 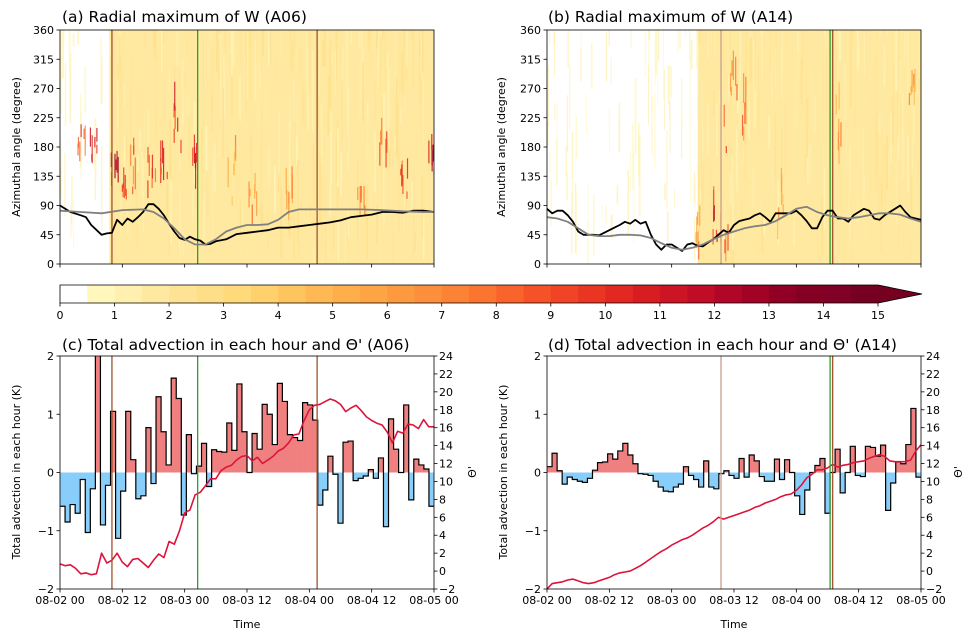 I want to click on gray-line, so click(x=734, y=228).